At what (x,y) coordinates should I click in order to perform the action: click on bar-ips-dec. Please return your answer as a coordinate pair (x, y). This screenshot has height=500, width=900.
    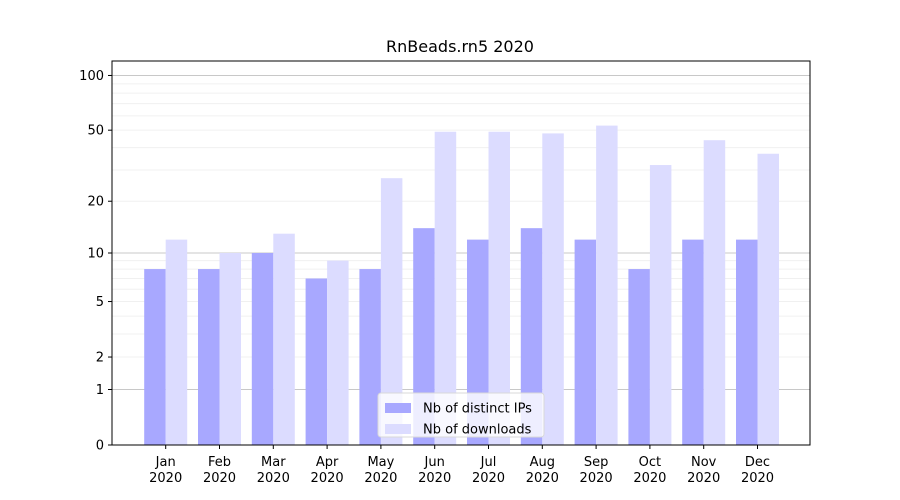
    Looking at the image, I should click on (747, 342).